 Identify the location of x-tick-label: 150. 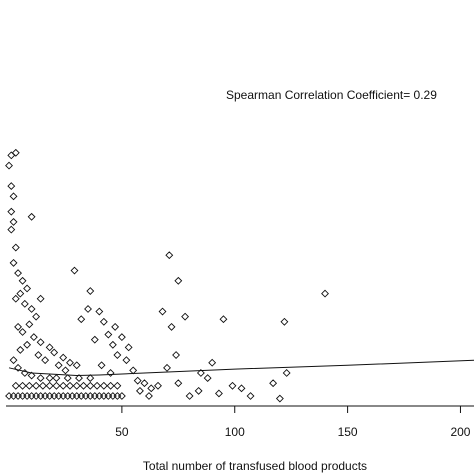
(348, 432).